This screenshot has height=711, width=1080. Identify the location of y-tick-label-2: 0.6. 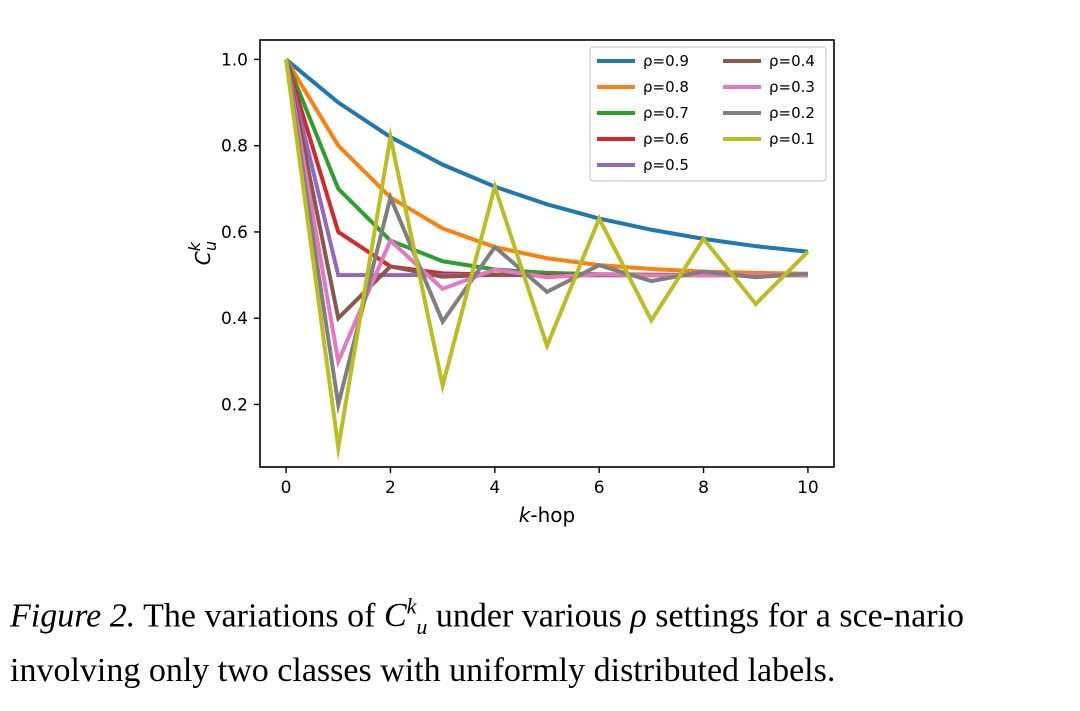
(234, 233).